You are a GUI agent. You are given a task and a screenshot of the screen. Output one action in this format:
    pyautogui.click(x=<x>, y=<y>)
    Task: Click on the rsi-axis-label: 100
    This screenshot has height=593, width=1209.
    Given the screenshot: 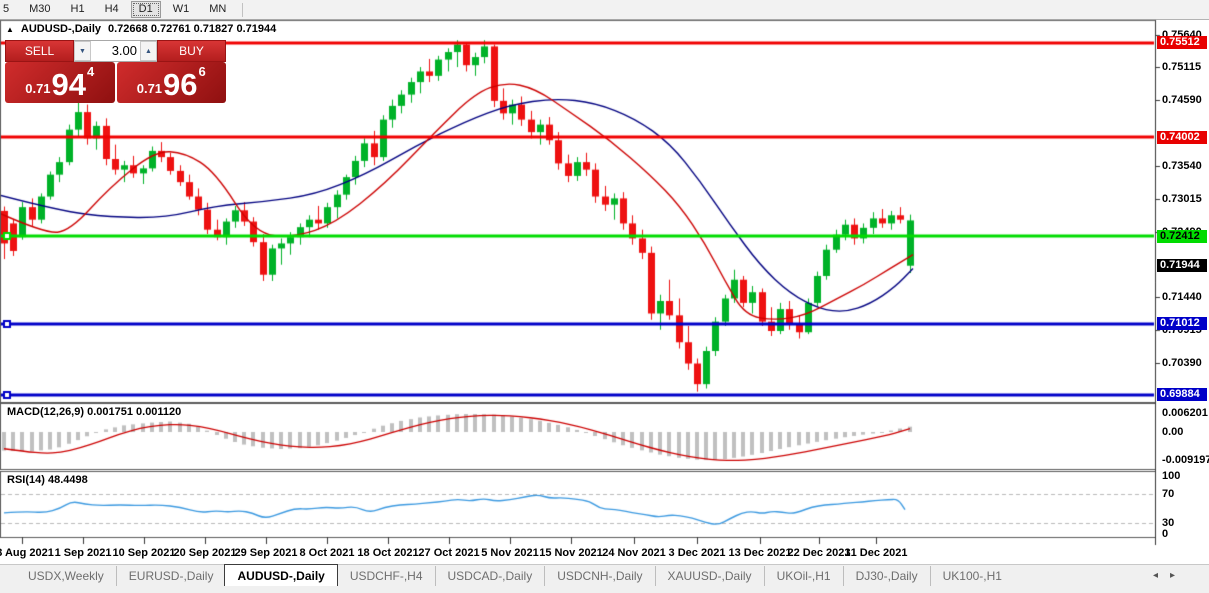 What is the action you would take?
    pyautogui.click(x=1171, y=476)
    